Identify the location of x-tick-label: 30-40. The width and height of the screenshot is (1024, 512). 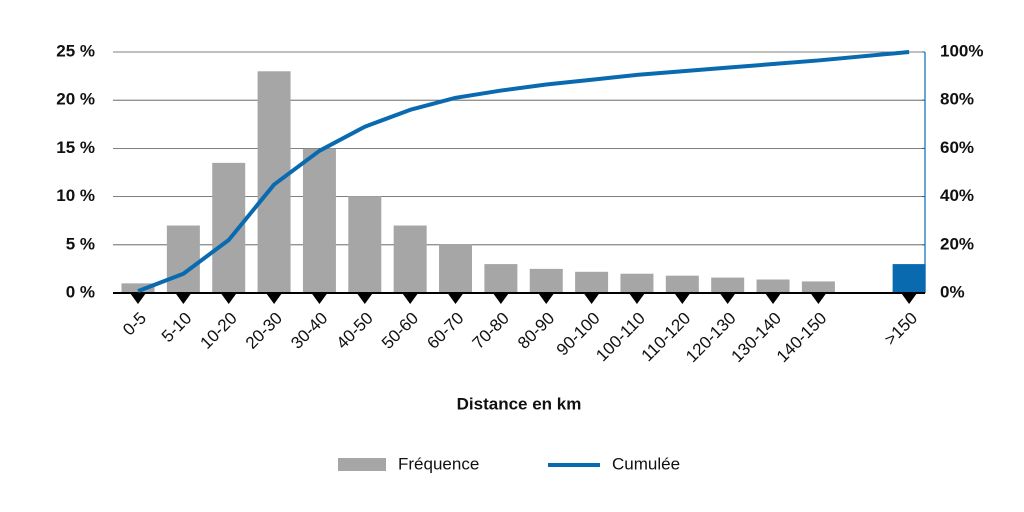
(309, 331).